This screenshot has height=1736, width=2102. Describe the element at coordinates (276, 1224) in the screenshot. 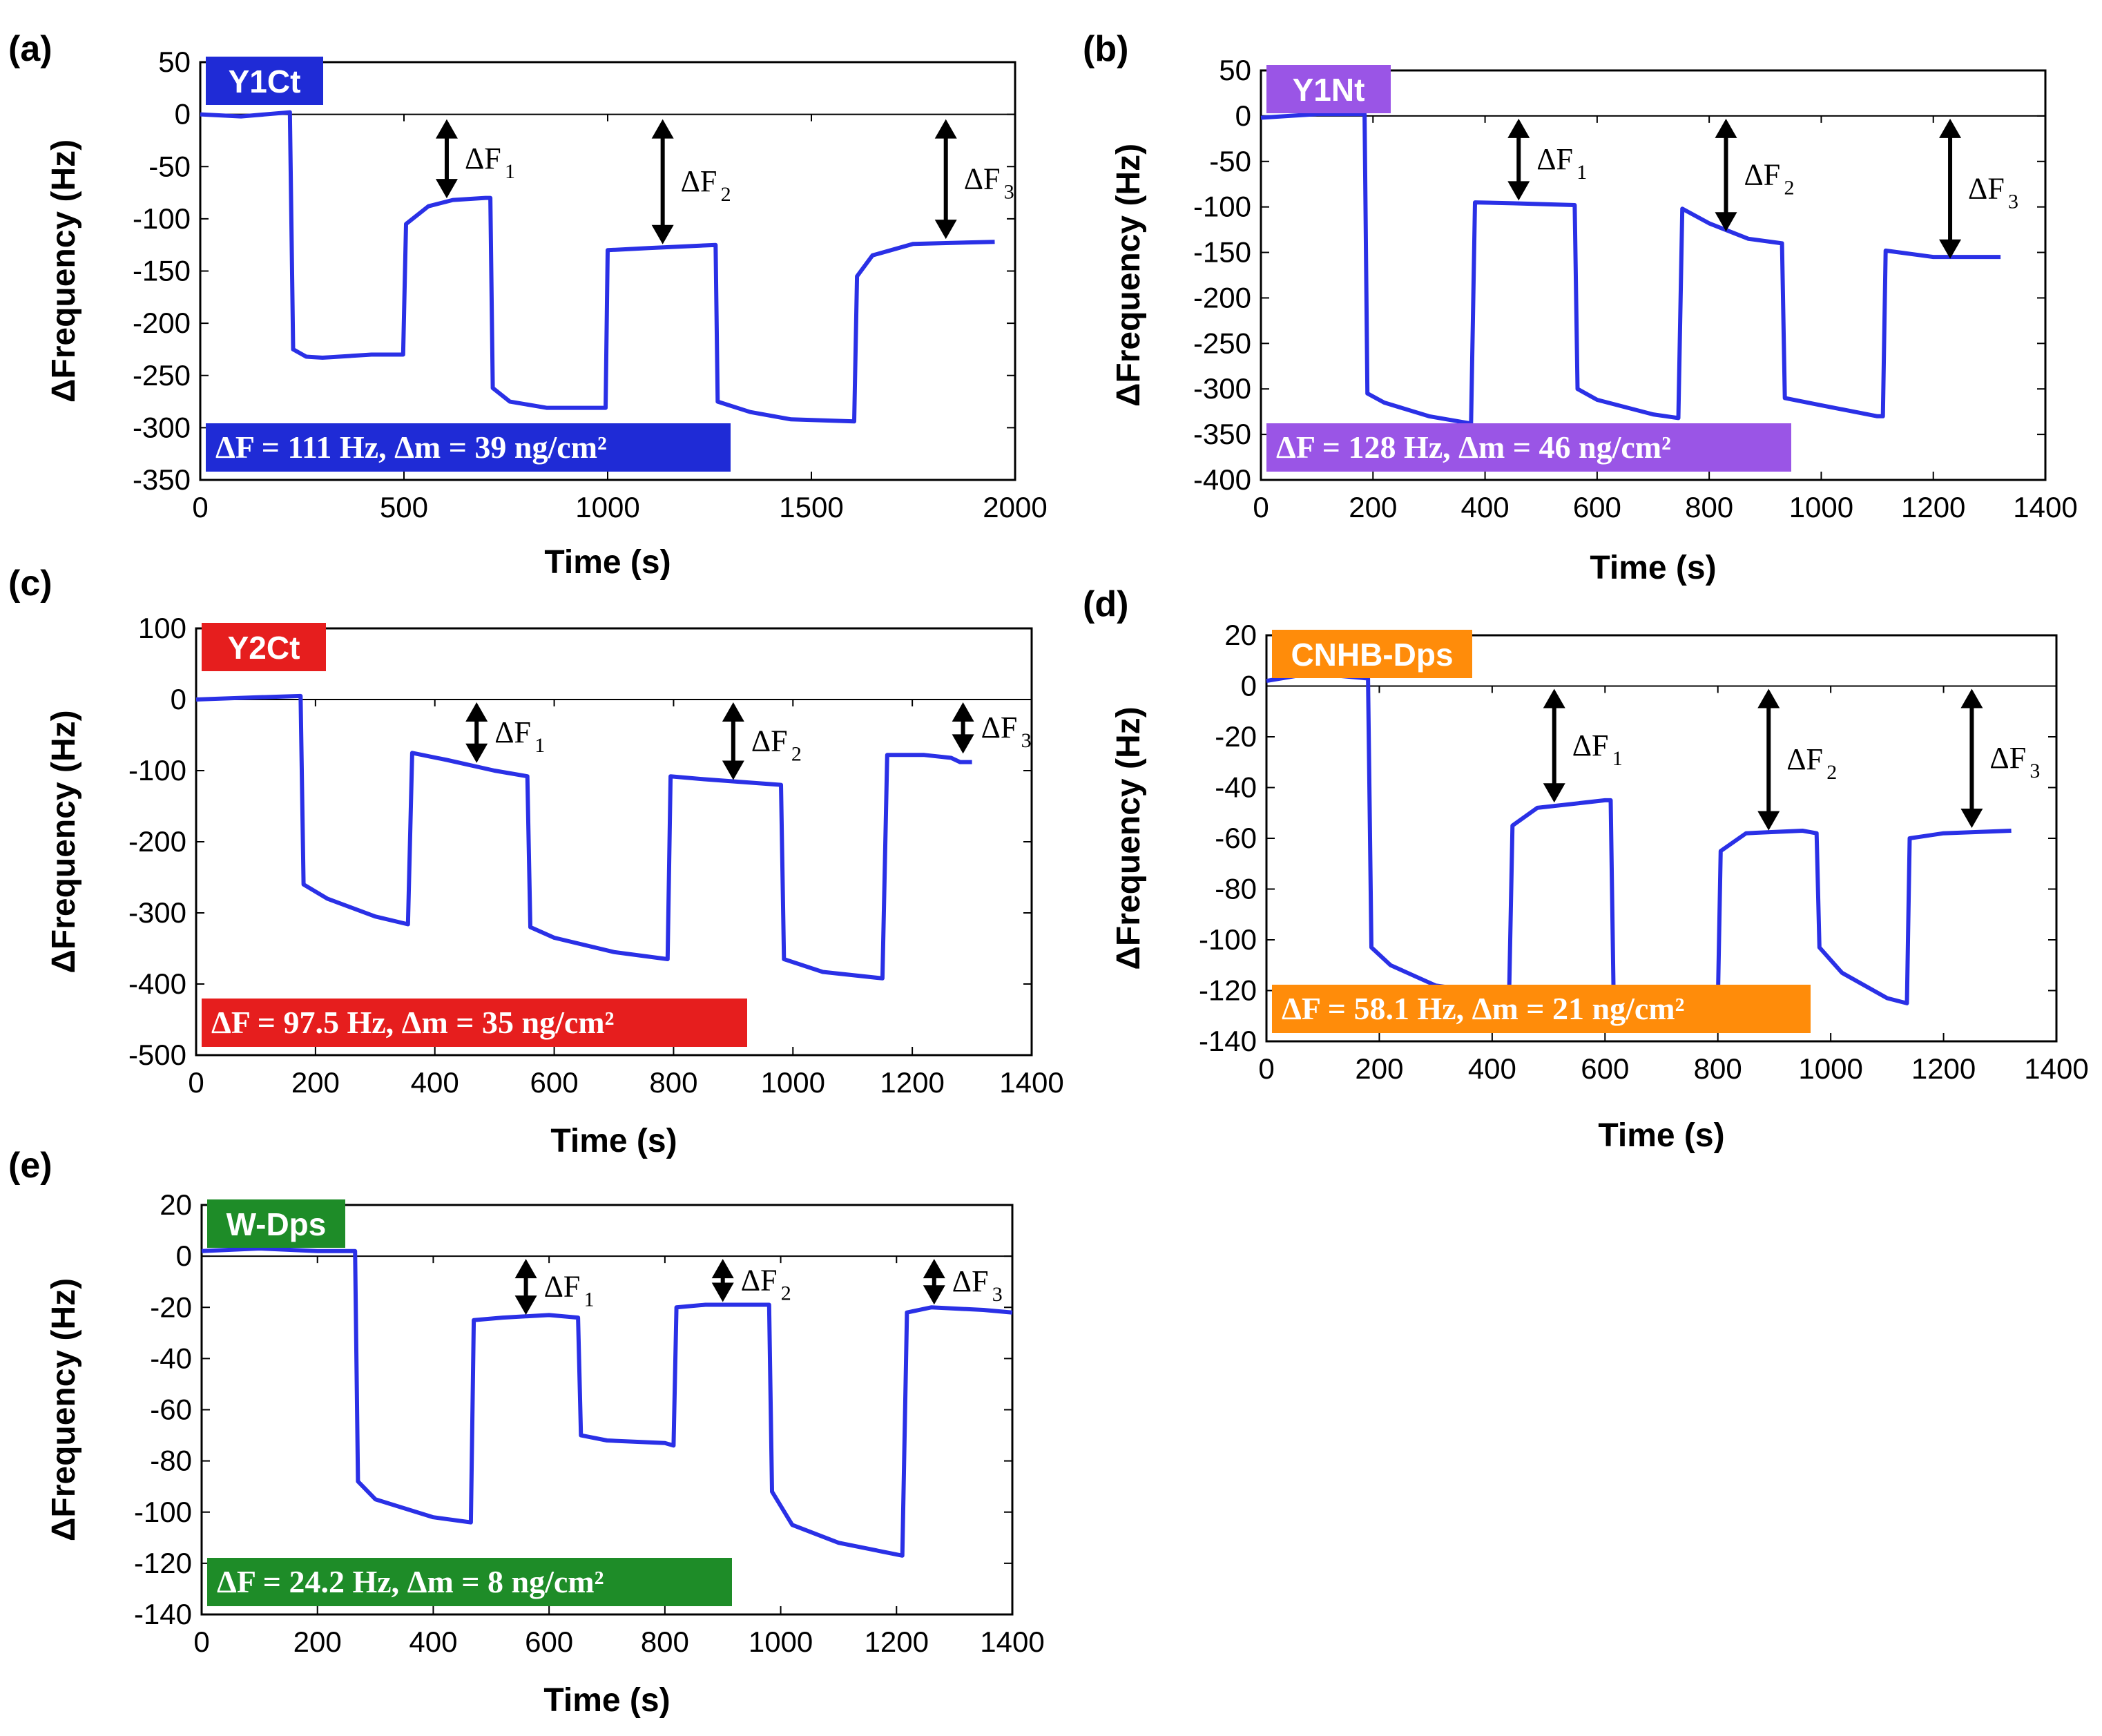

I see `sample-tag-label: W-Dps` at that location.